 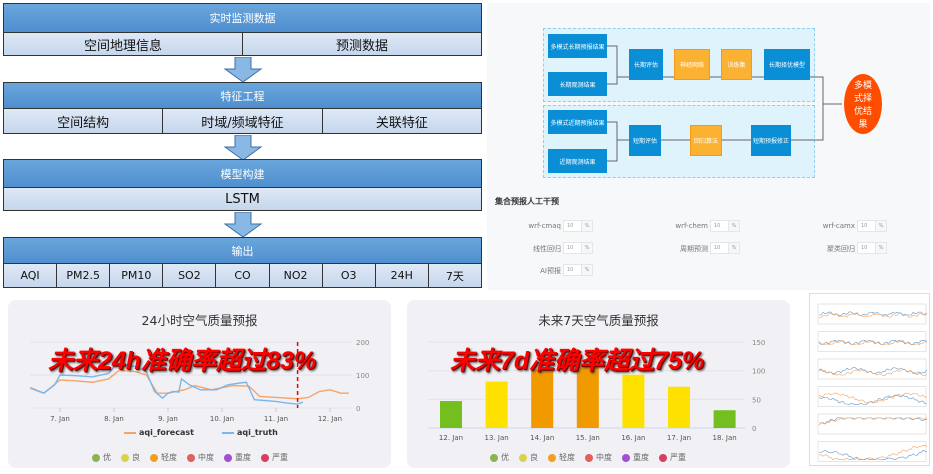 I want to click on y-tick-label: 200, so click(x=362, y=343).